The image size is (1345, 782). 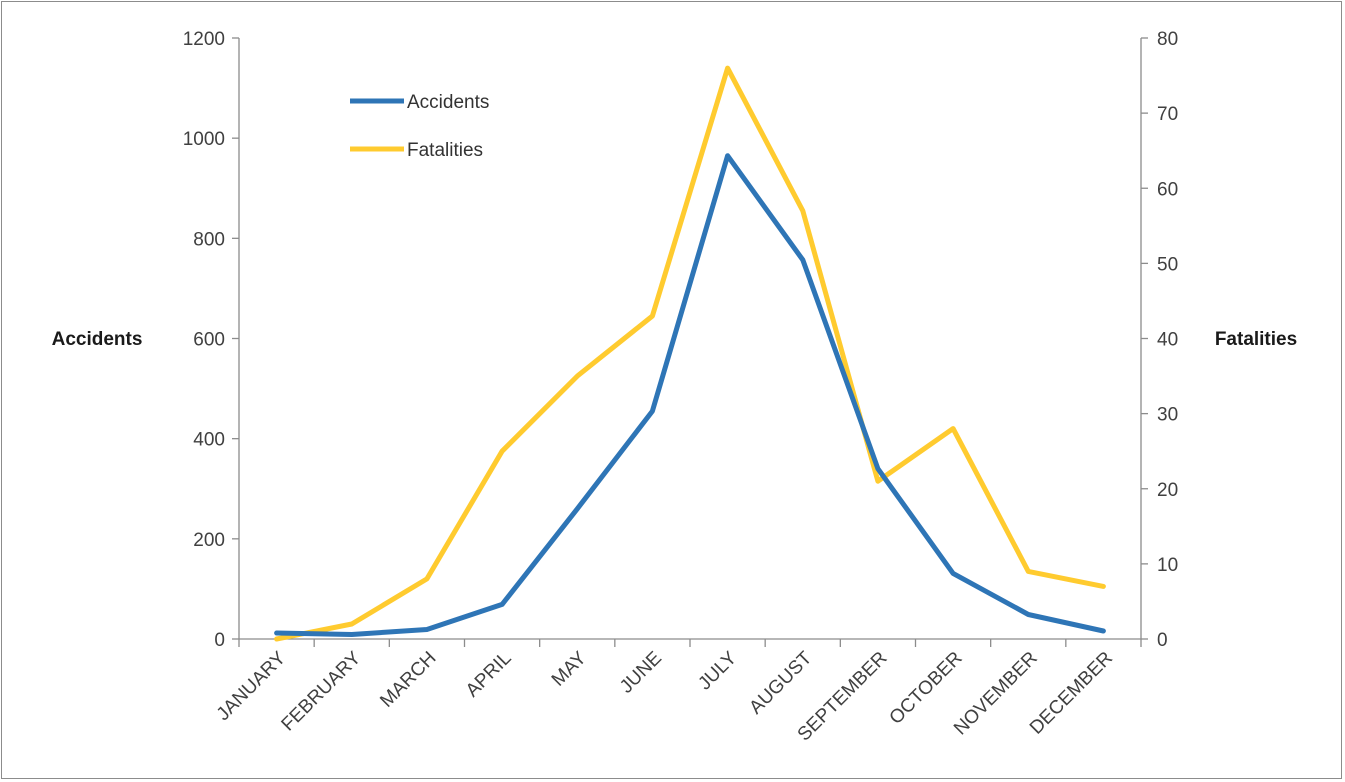 What do you see at coordinates (1167, 114) in the screenshot?
I see `right-tick-label: 70` at bounding box center [1167, 114].